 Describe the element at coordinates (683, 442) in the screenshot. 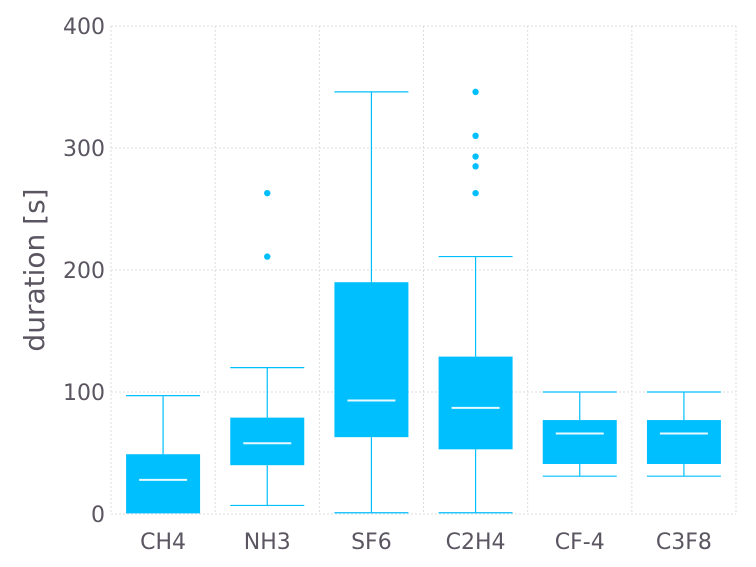

I see `iqr-box-c3f8` at that location.